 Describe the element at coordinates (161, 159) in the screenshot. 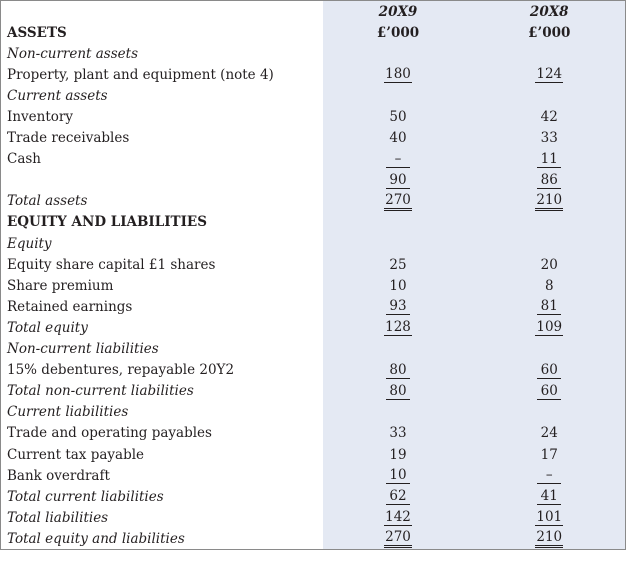

I see `row-label: Cash` at that location.